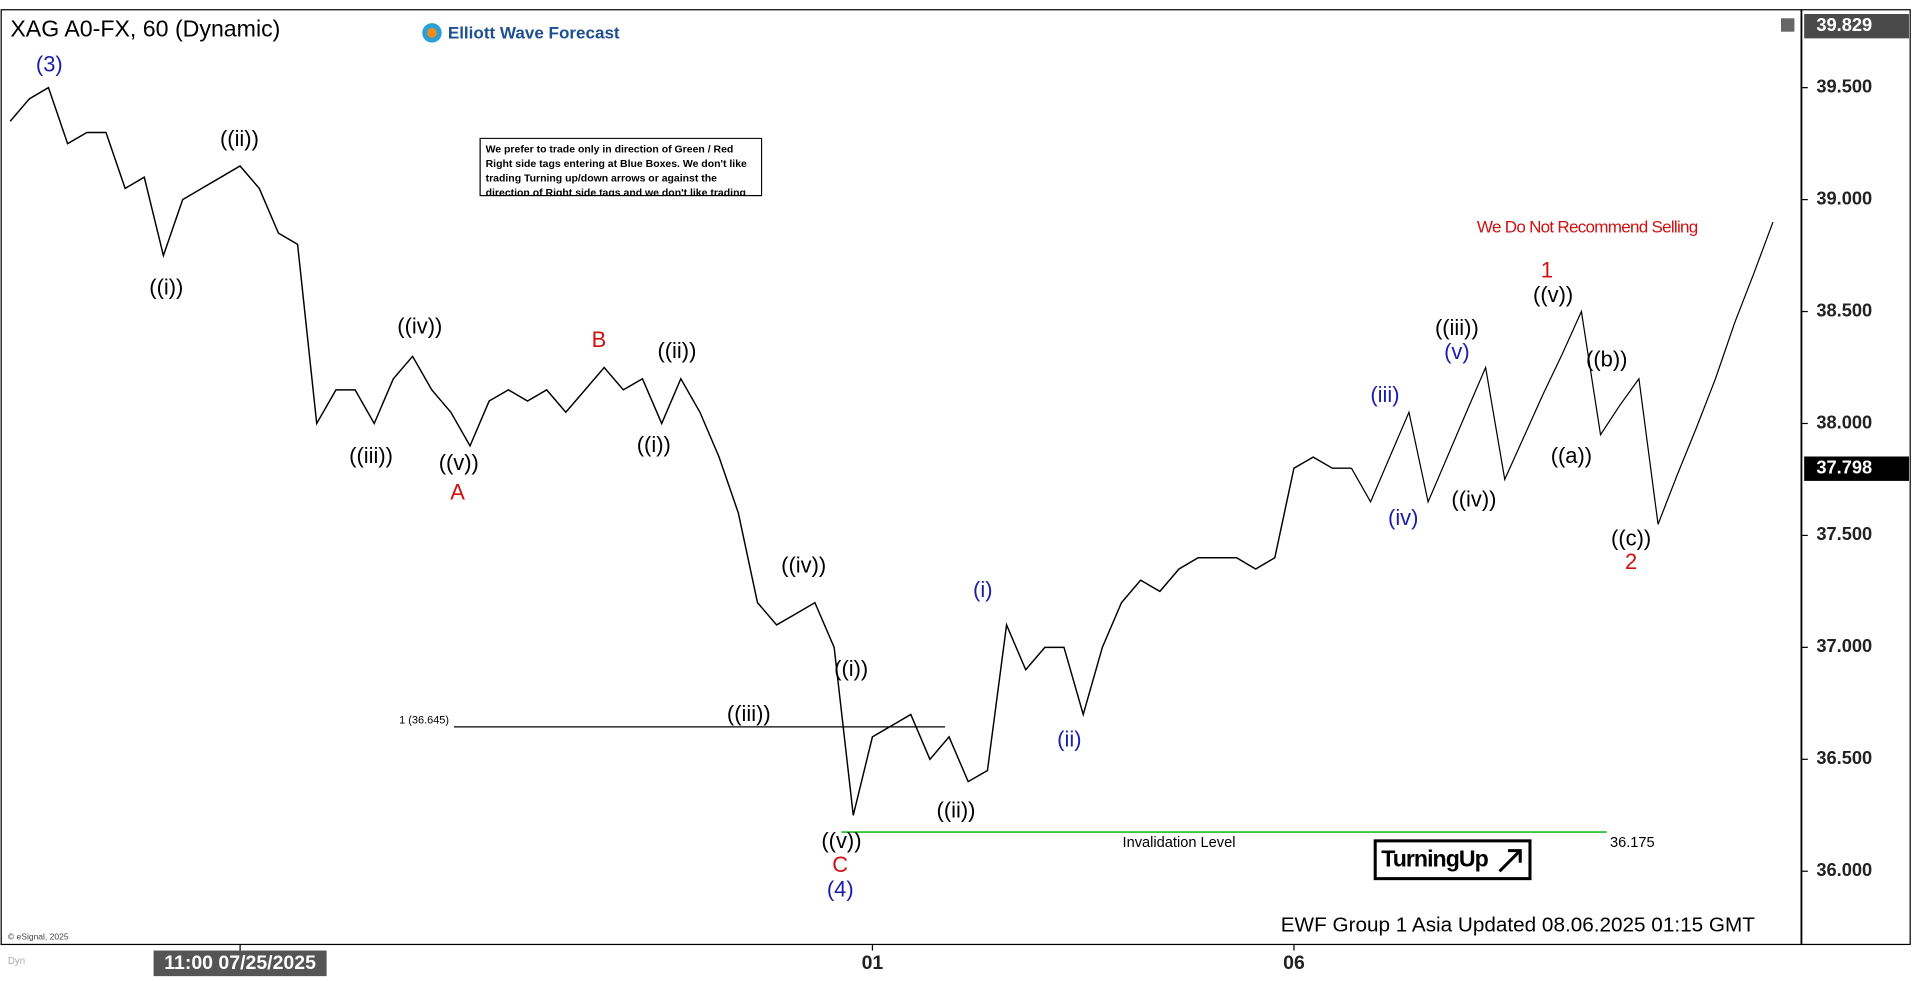  Describe the element at coordinates (1384, 394) in the screenshot. I see `wave-label: (iii)` at that location.